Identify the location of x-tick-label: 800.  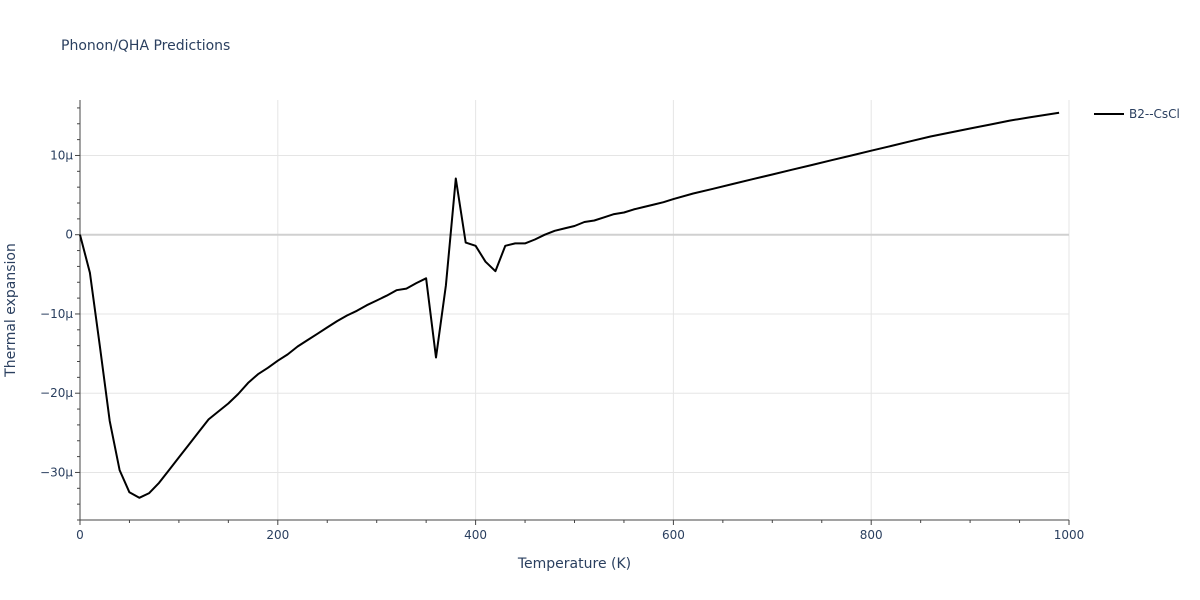
(871, 535).